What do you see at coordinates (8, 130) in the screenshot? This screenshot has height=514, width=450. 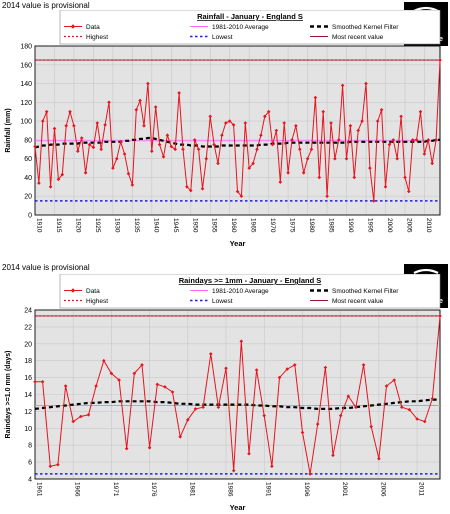 I see `y-axis-label: Rainfall (mm)` at bounding box center [8, 130].